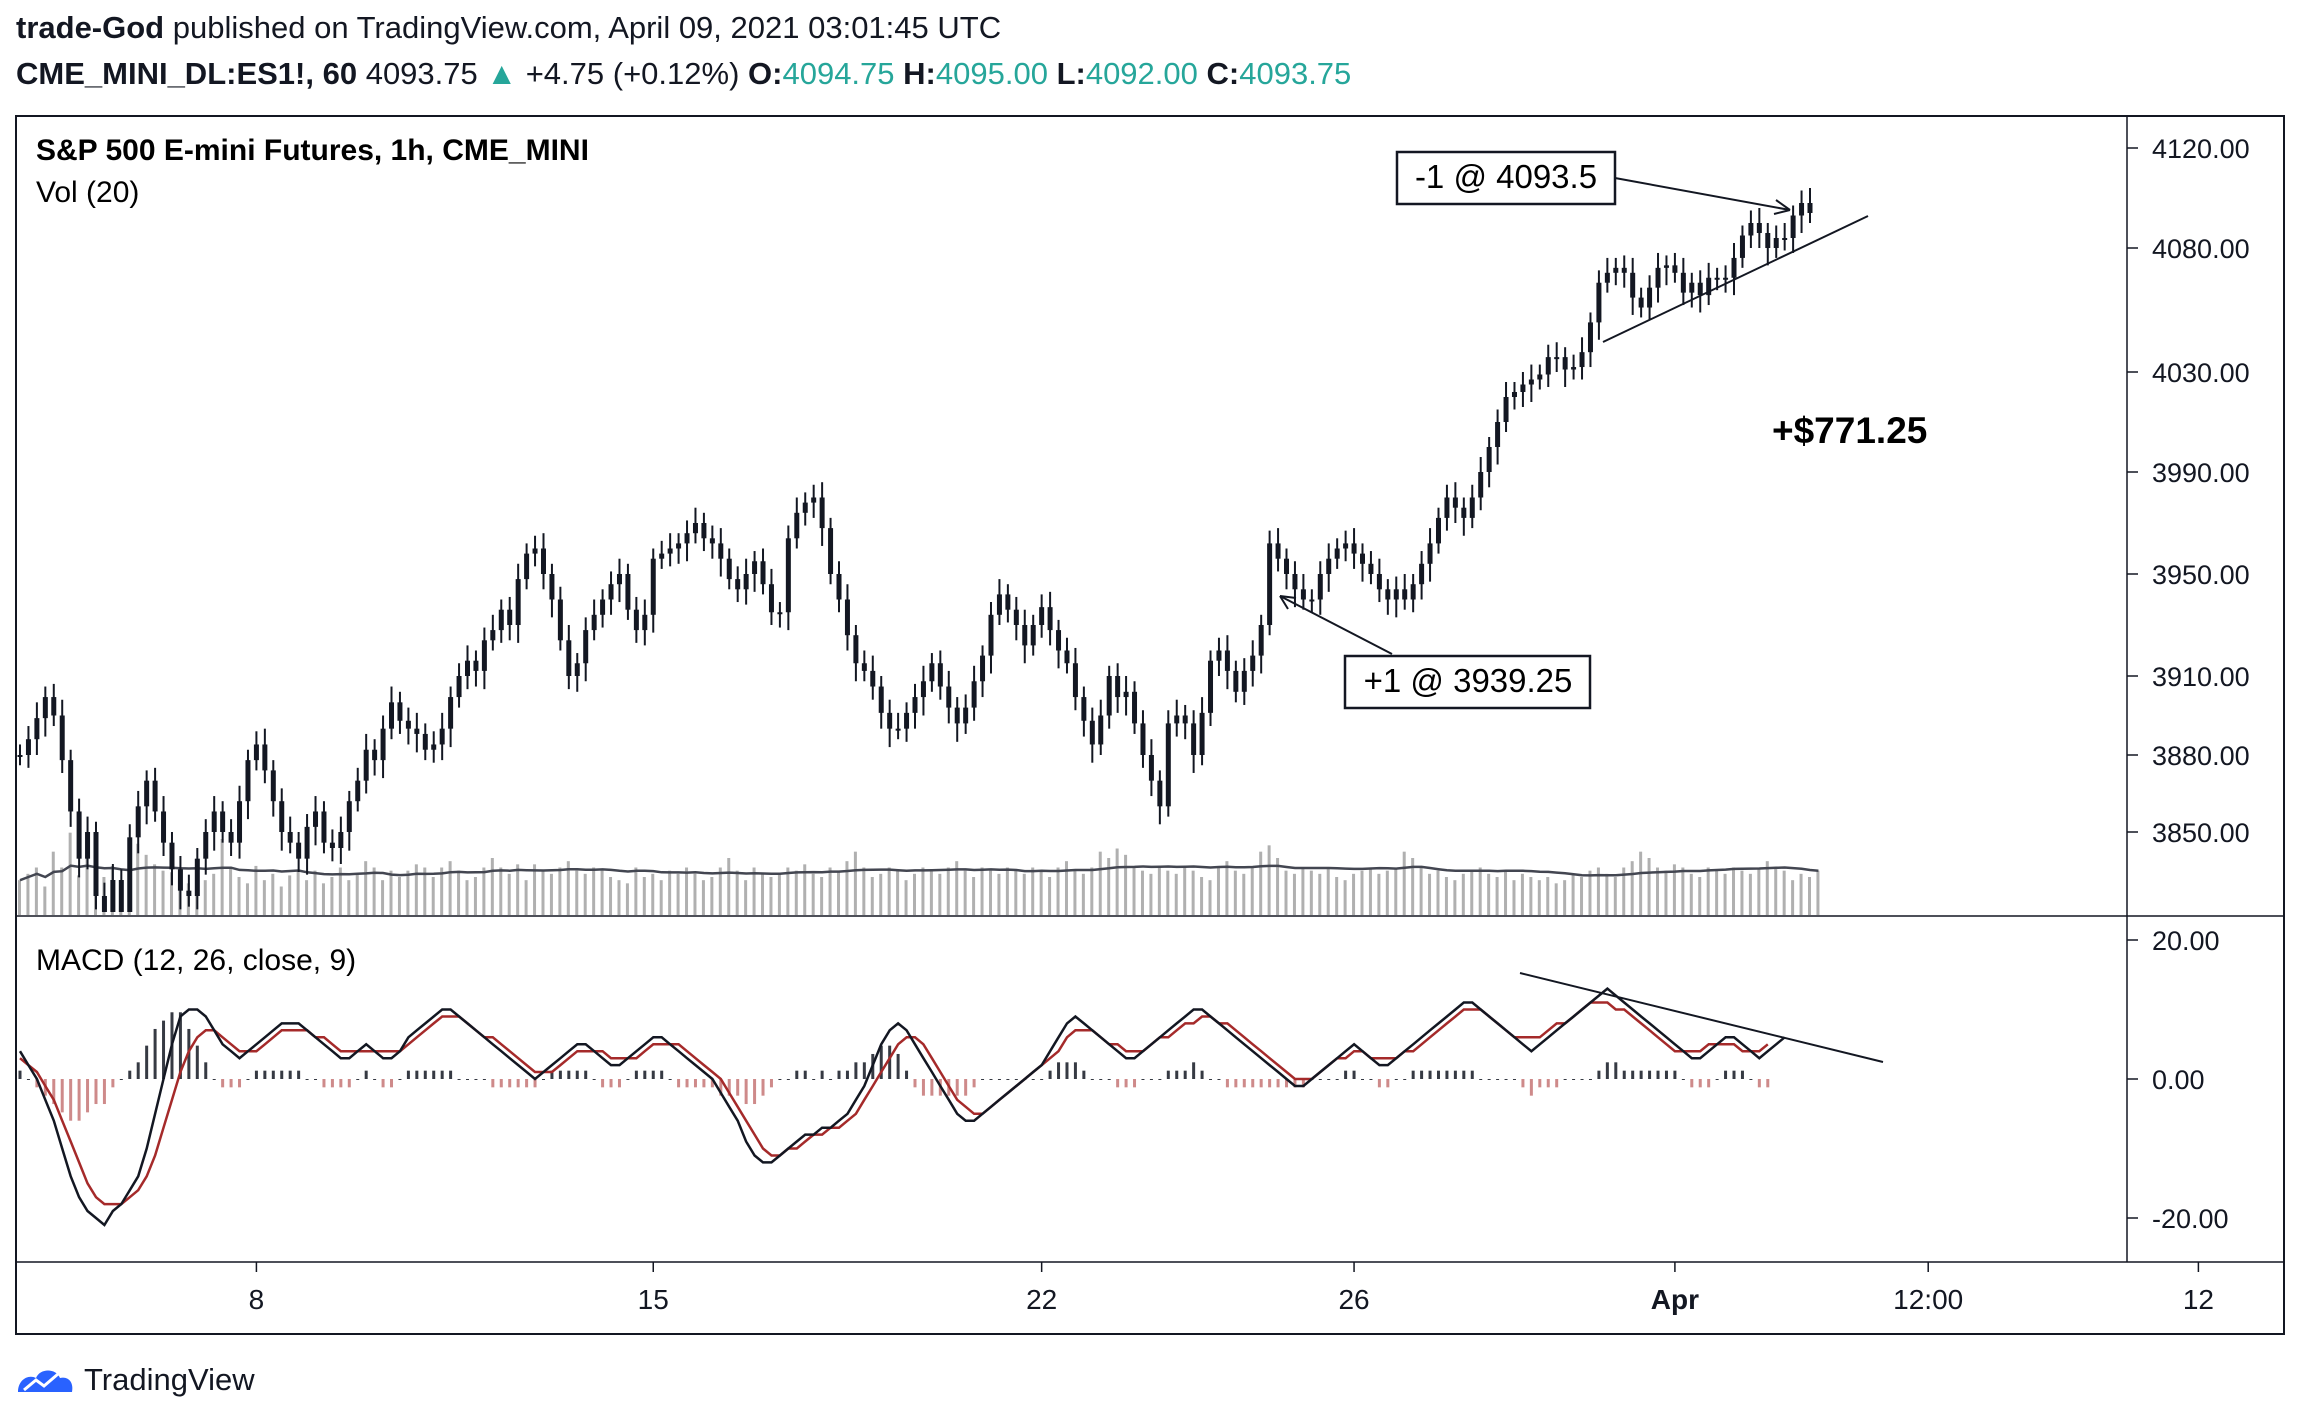  Describe the element at coordinates (87, 192) in the screenshot. I see `volume-label: Vol (20)` at that location.